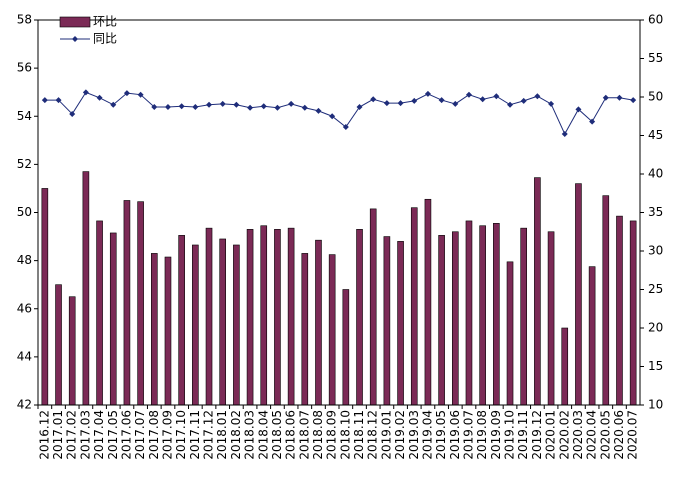 The image size is (679, 477). Describe the element at coordinates (209, 435) in the screenshot. I see `x-tick-label: 2017.12` at that location.